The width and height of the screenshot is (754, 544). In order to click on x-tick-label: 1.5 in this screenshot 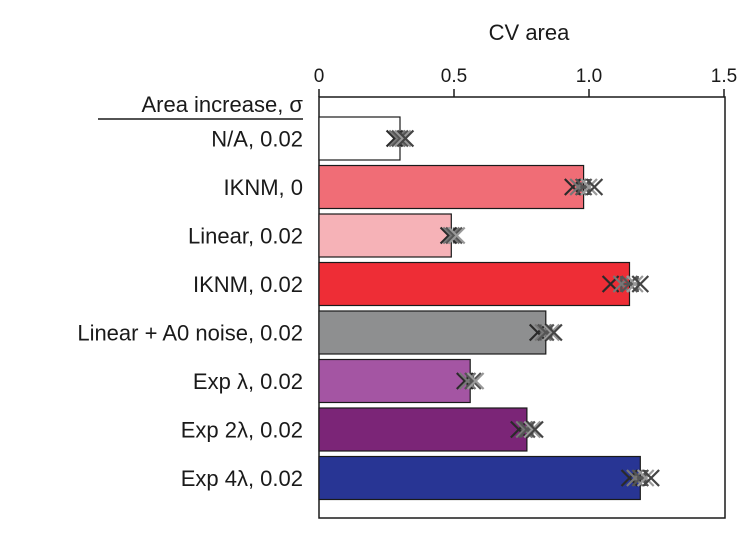, I will do `click(724, 76)`.